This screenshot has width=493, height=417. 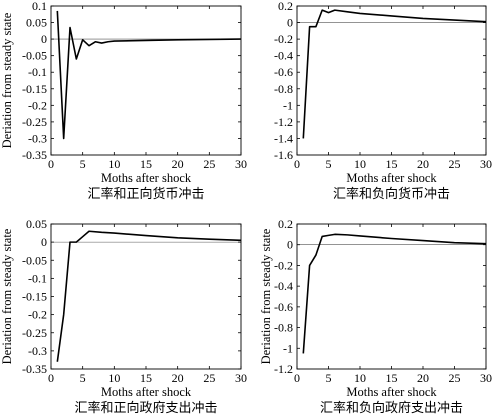 I want to click on panel-caption: 汇率和负向政府支出冲击, so click(x=391, y=408).